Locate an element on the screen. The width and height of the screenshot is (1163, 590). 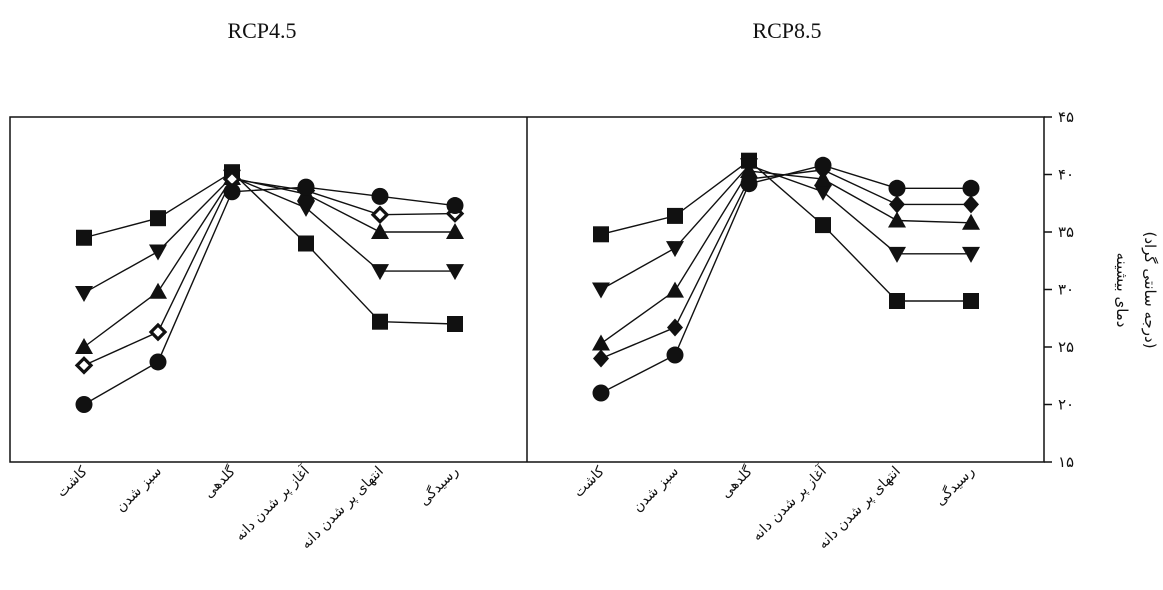
y-tick-label: ۳۵ is located at coordinates (1066, 232).